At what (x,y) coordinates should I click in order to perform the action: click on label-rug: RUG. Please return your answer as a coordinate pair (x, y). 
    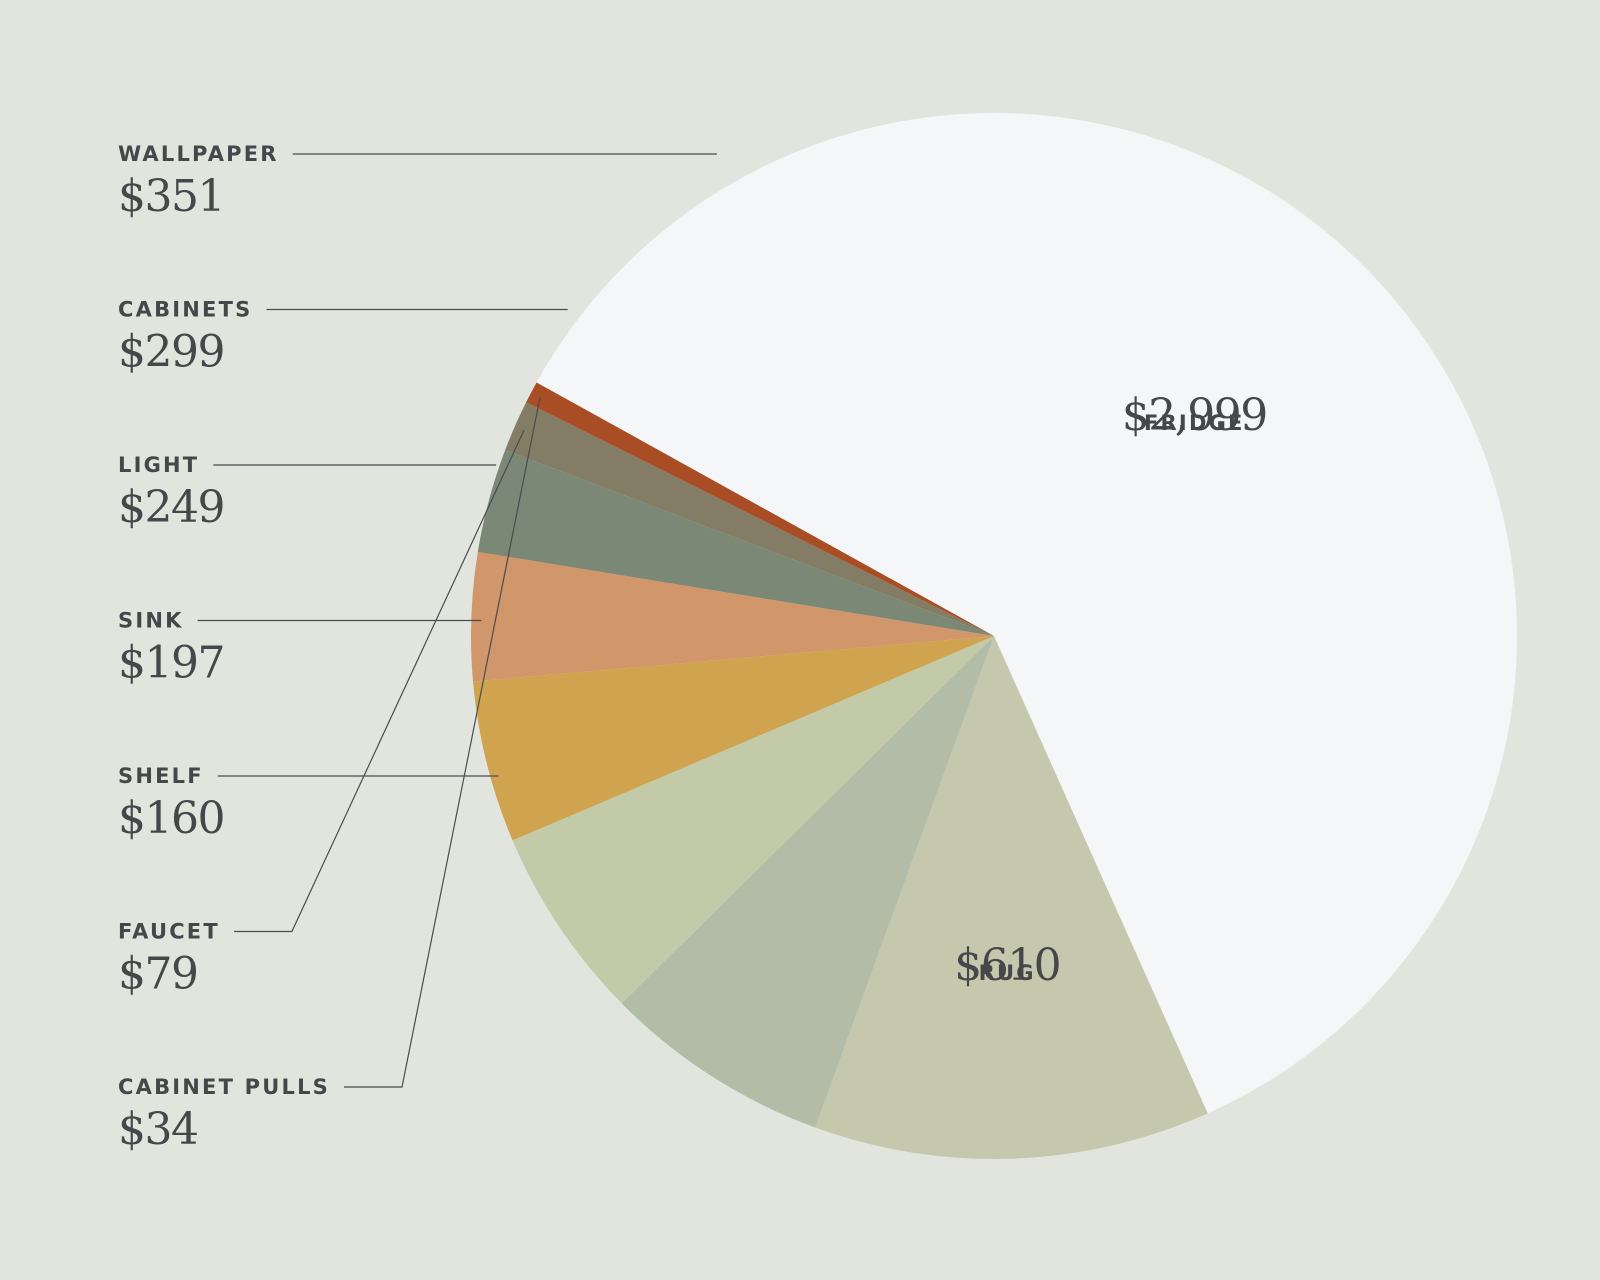
    Looking at the image, I should click on (1007, 973).